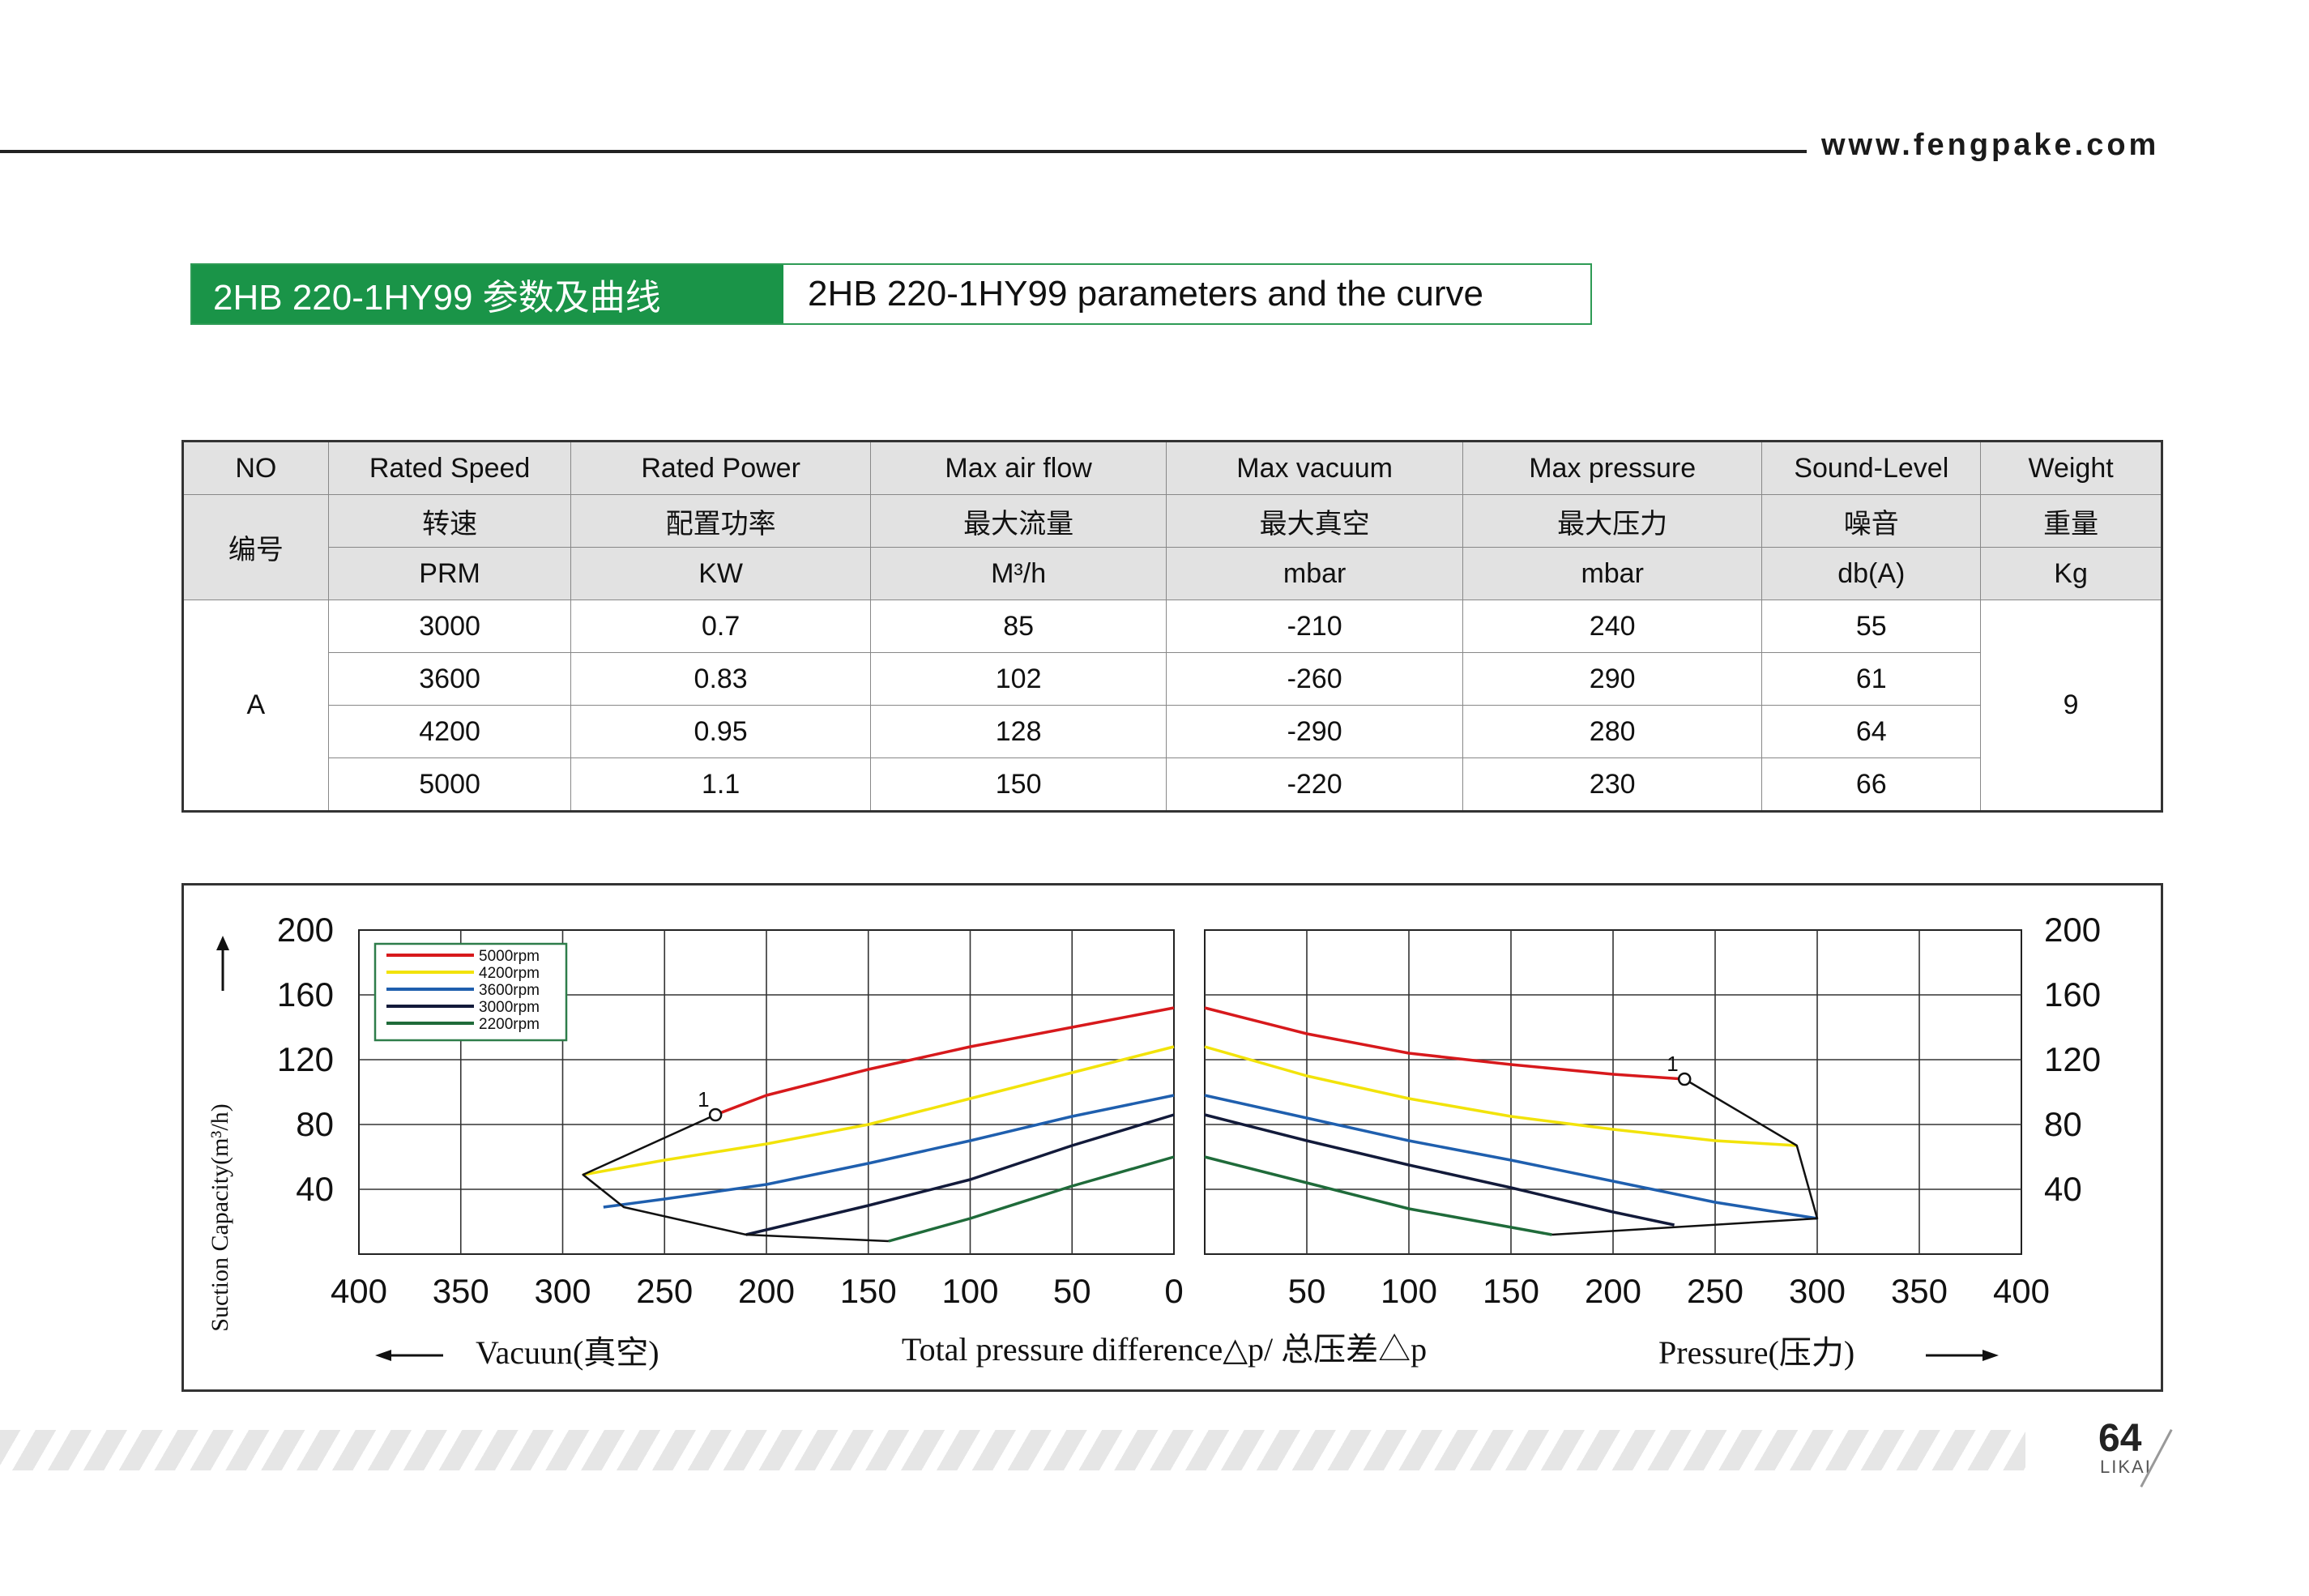  What do you see at coordinates (222, 943) in the screenshot?
I see `y-axis-arrow-head` at bounding box center [222, 943].